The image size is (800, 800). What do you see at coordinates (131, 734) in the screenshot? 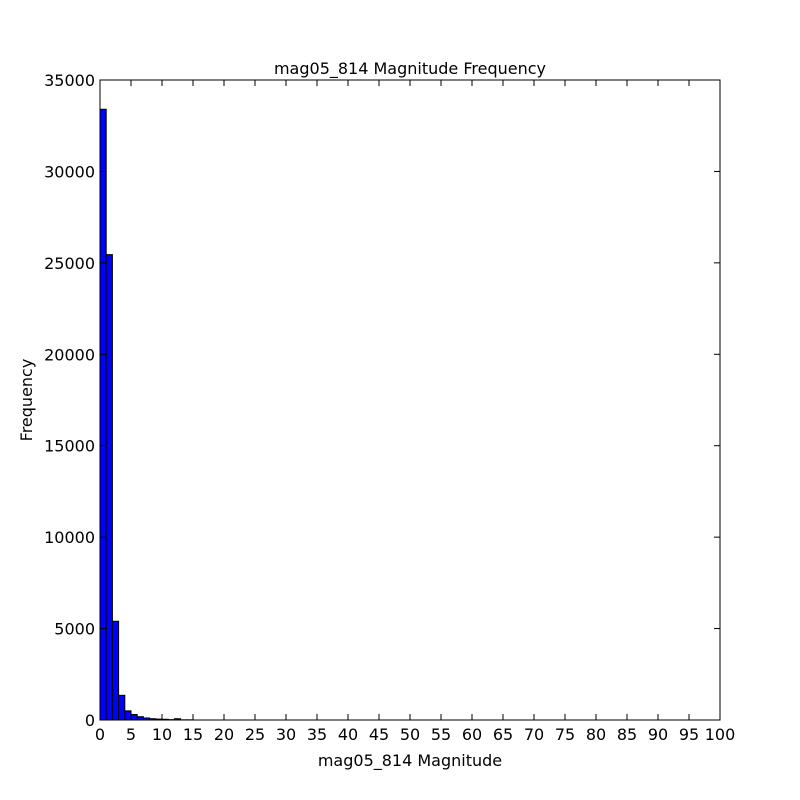
I see `x-tick-label: 5` at bounding box center [131, 734].